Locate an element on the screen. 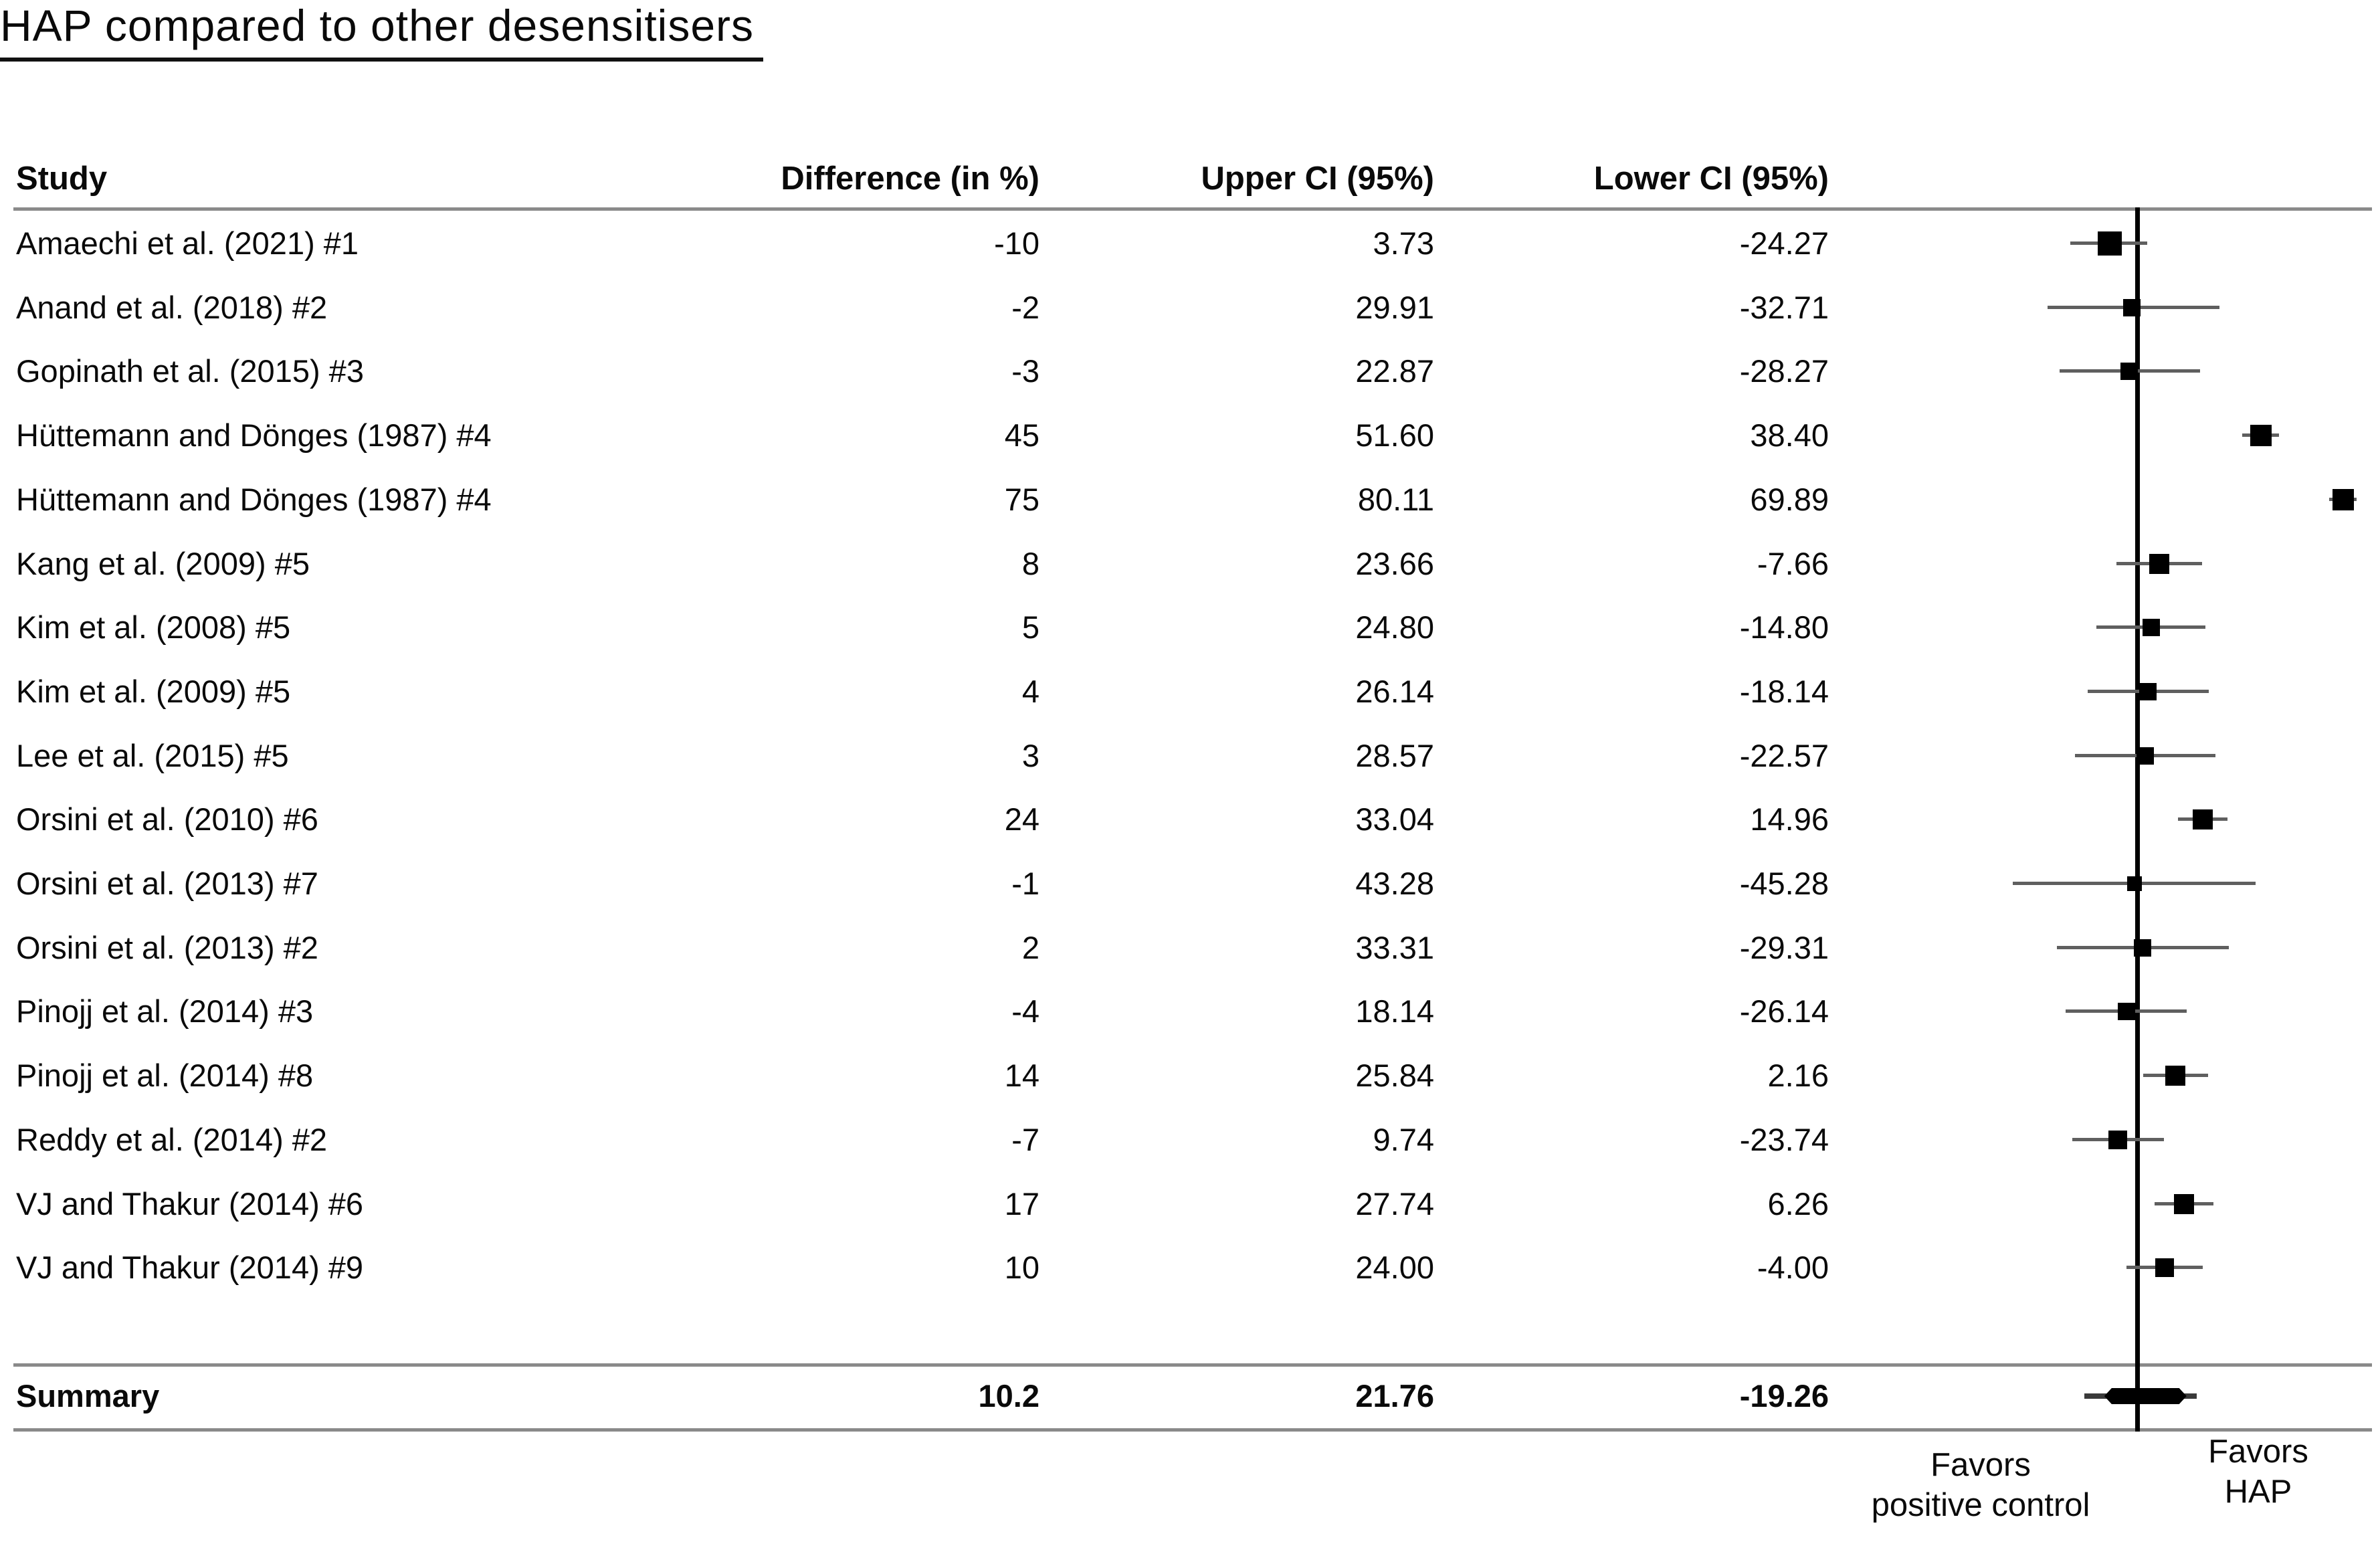 The width and height of the screenshot is (2380, 1560). difference-value: 17 is located at coordinates (1021, 1203).